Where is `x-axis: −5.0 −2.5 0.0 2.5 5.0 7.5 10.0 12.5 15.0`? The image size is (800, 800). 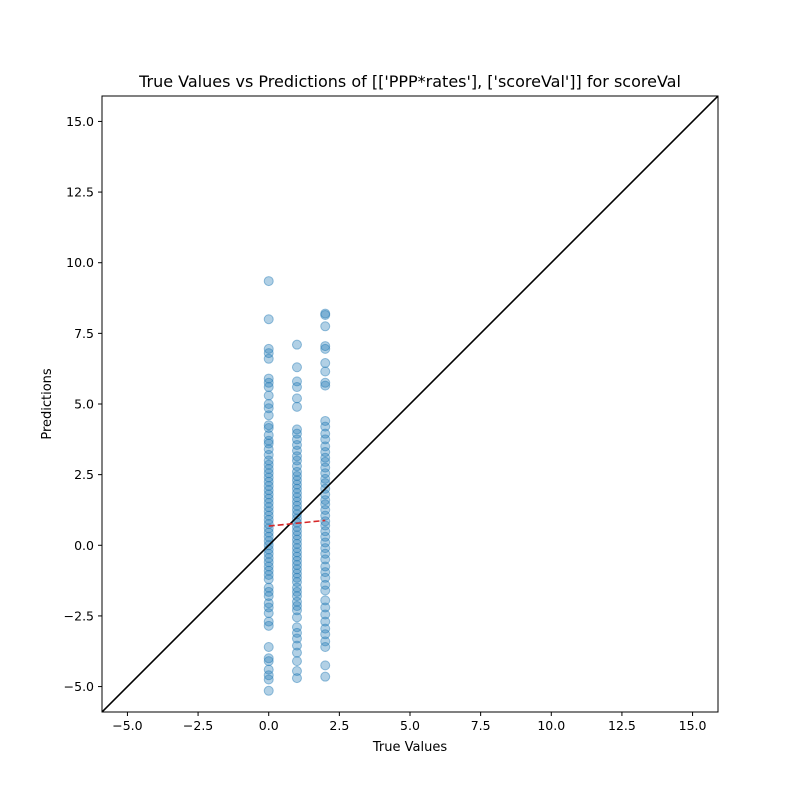 x-axis: −5.0 −2.5 0.0 2.5 5.0 7.5 10.0 12.5 15.0 is located at coordinates (409, 722).